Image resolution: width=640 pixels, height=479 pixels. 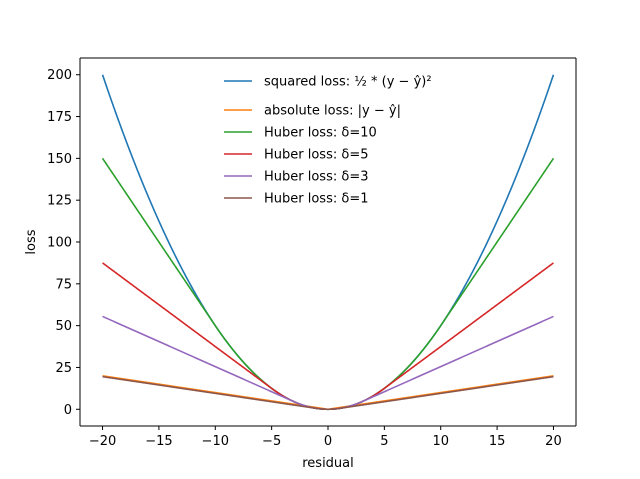 I want to click on legend-label-3: Huber loss: δ=5, so click(x=316, y=155).